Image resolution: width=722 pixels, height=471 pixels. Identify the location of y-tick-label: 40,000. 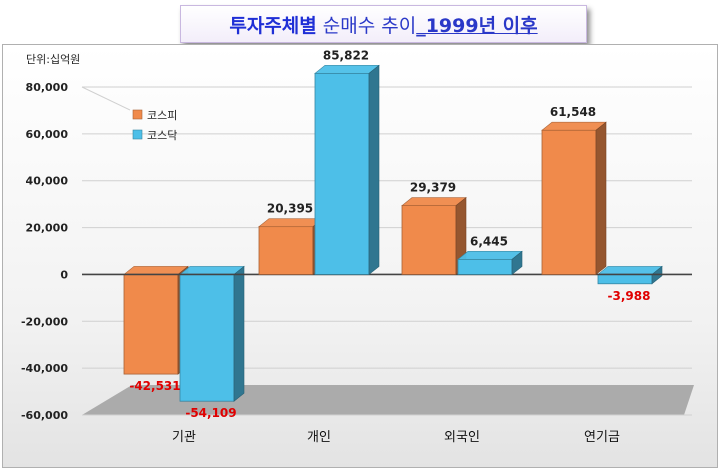
(47, 181).